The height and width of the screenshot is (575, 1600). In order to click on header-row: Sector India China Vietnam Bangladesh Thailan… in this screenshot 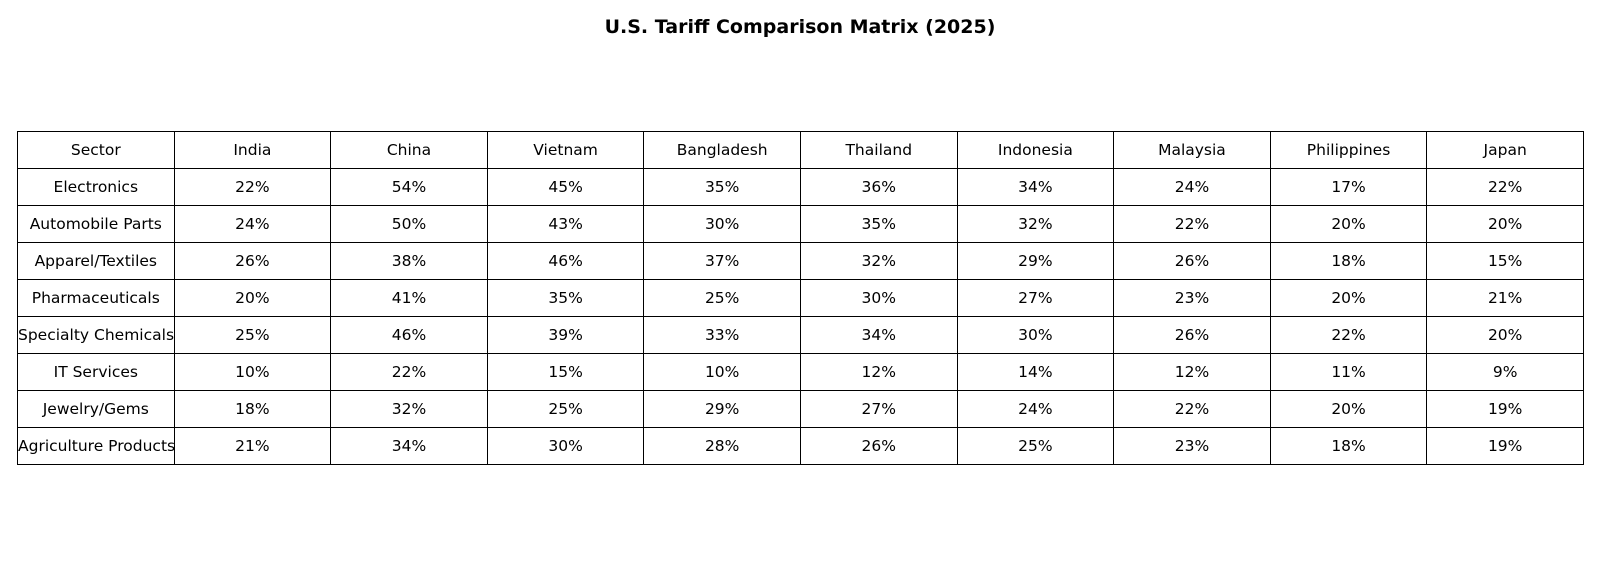, I will do `click(800, 150)`.